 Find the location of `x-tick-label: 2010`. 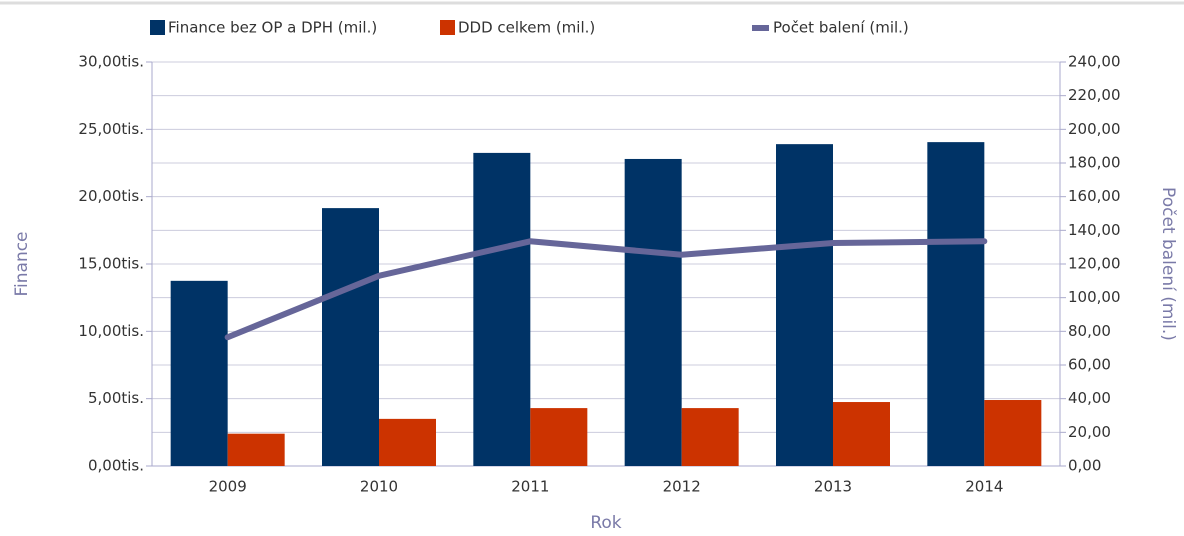

x-tick-label: 2010 is located at coordinates (379, 487).